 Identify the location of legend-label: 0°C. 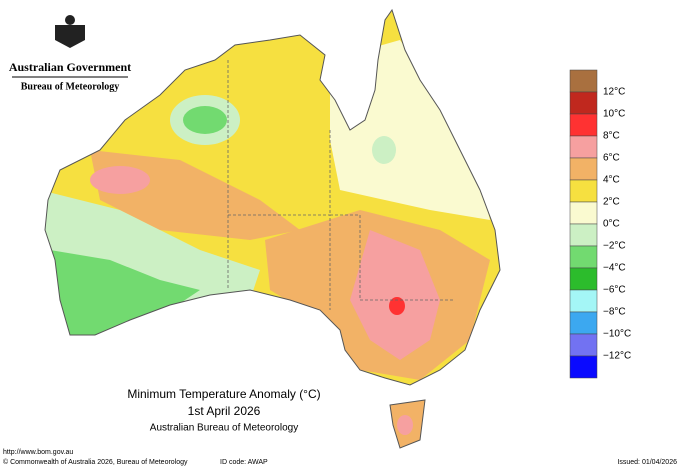
(611, 224).